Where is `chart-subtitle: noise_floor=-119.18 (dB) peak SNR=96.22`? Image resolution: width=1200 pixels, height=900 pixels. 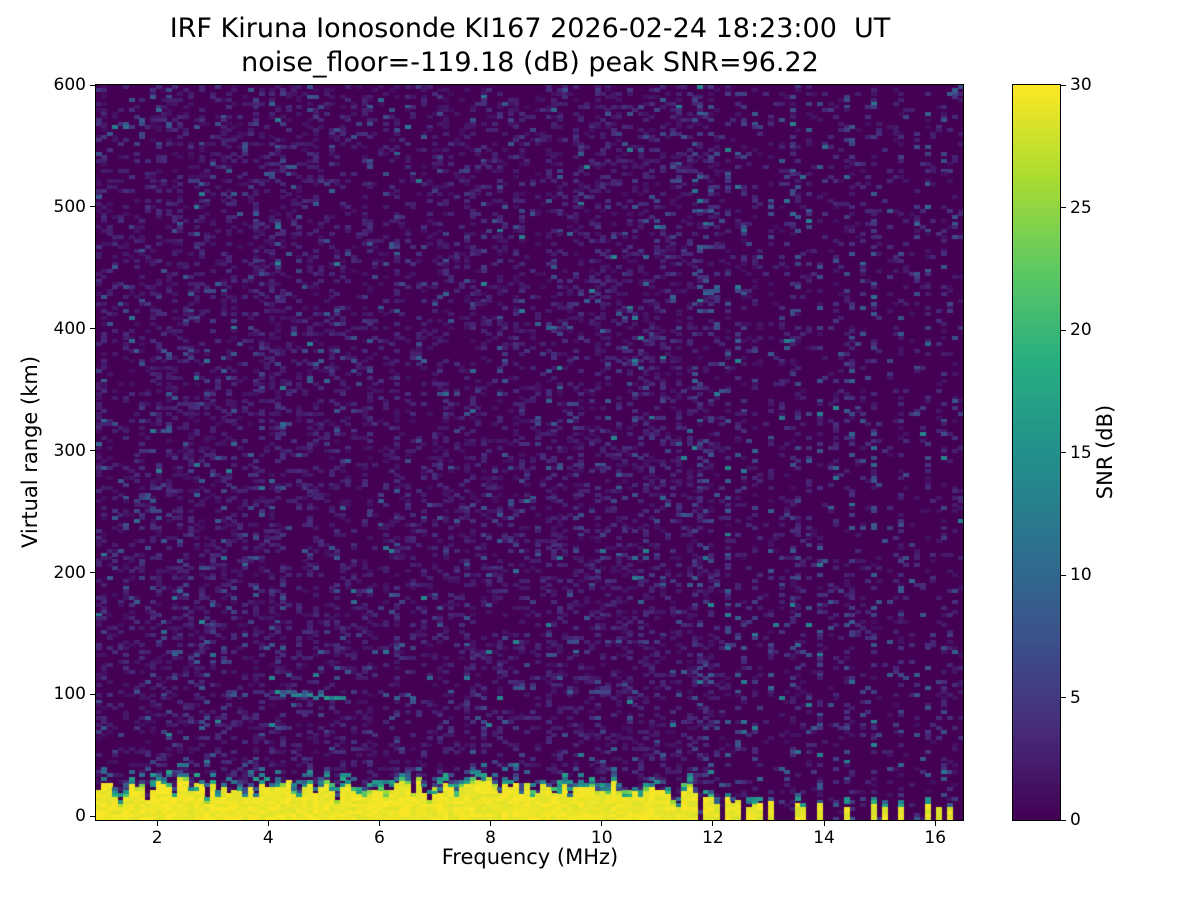
chart-subtitle: noise_floor=-119.18 (dB) peak SNR=96.22 is located at coordinates (530, 62).